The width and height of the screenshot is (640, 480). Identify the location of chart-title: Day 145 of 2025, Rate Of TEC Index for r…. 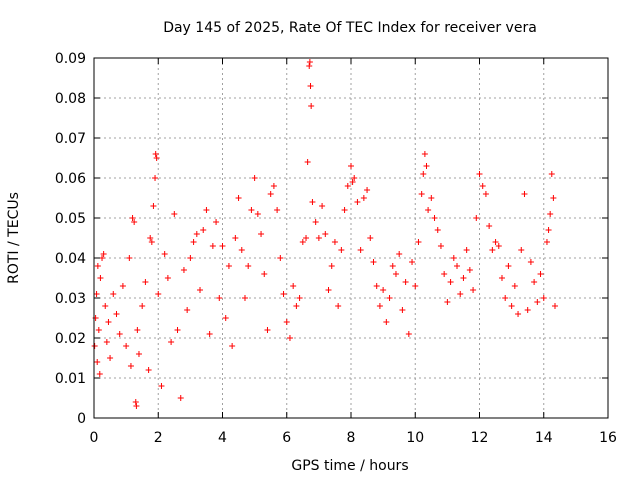
(350, 28).